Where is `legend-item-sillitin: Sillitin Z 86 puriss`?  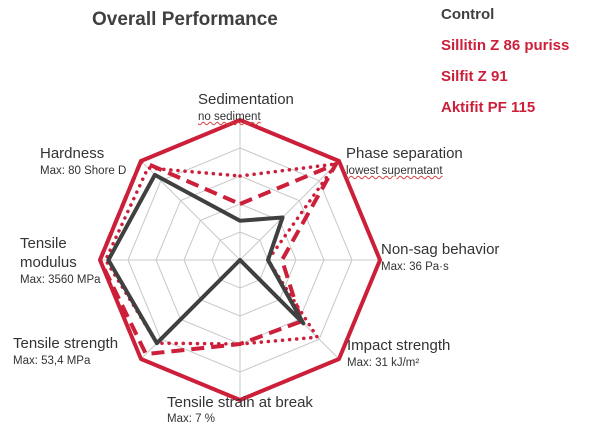
legend-item-sillitin: Sillitin Z 86 puriss is located at coordinates (492, 50).